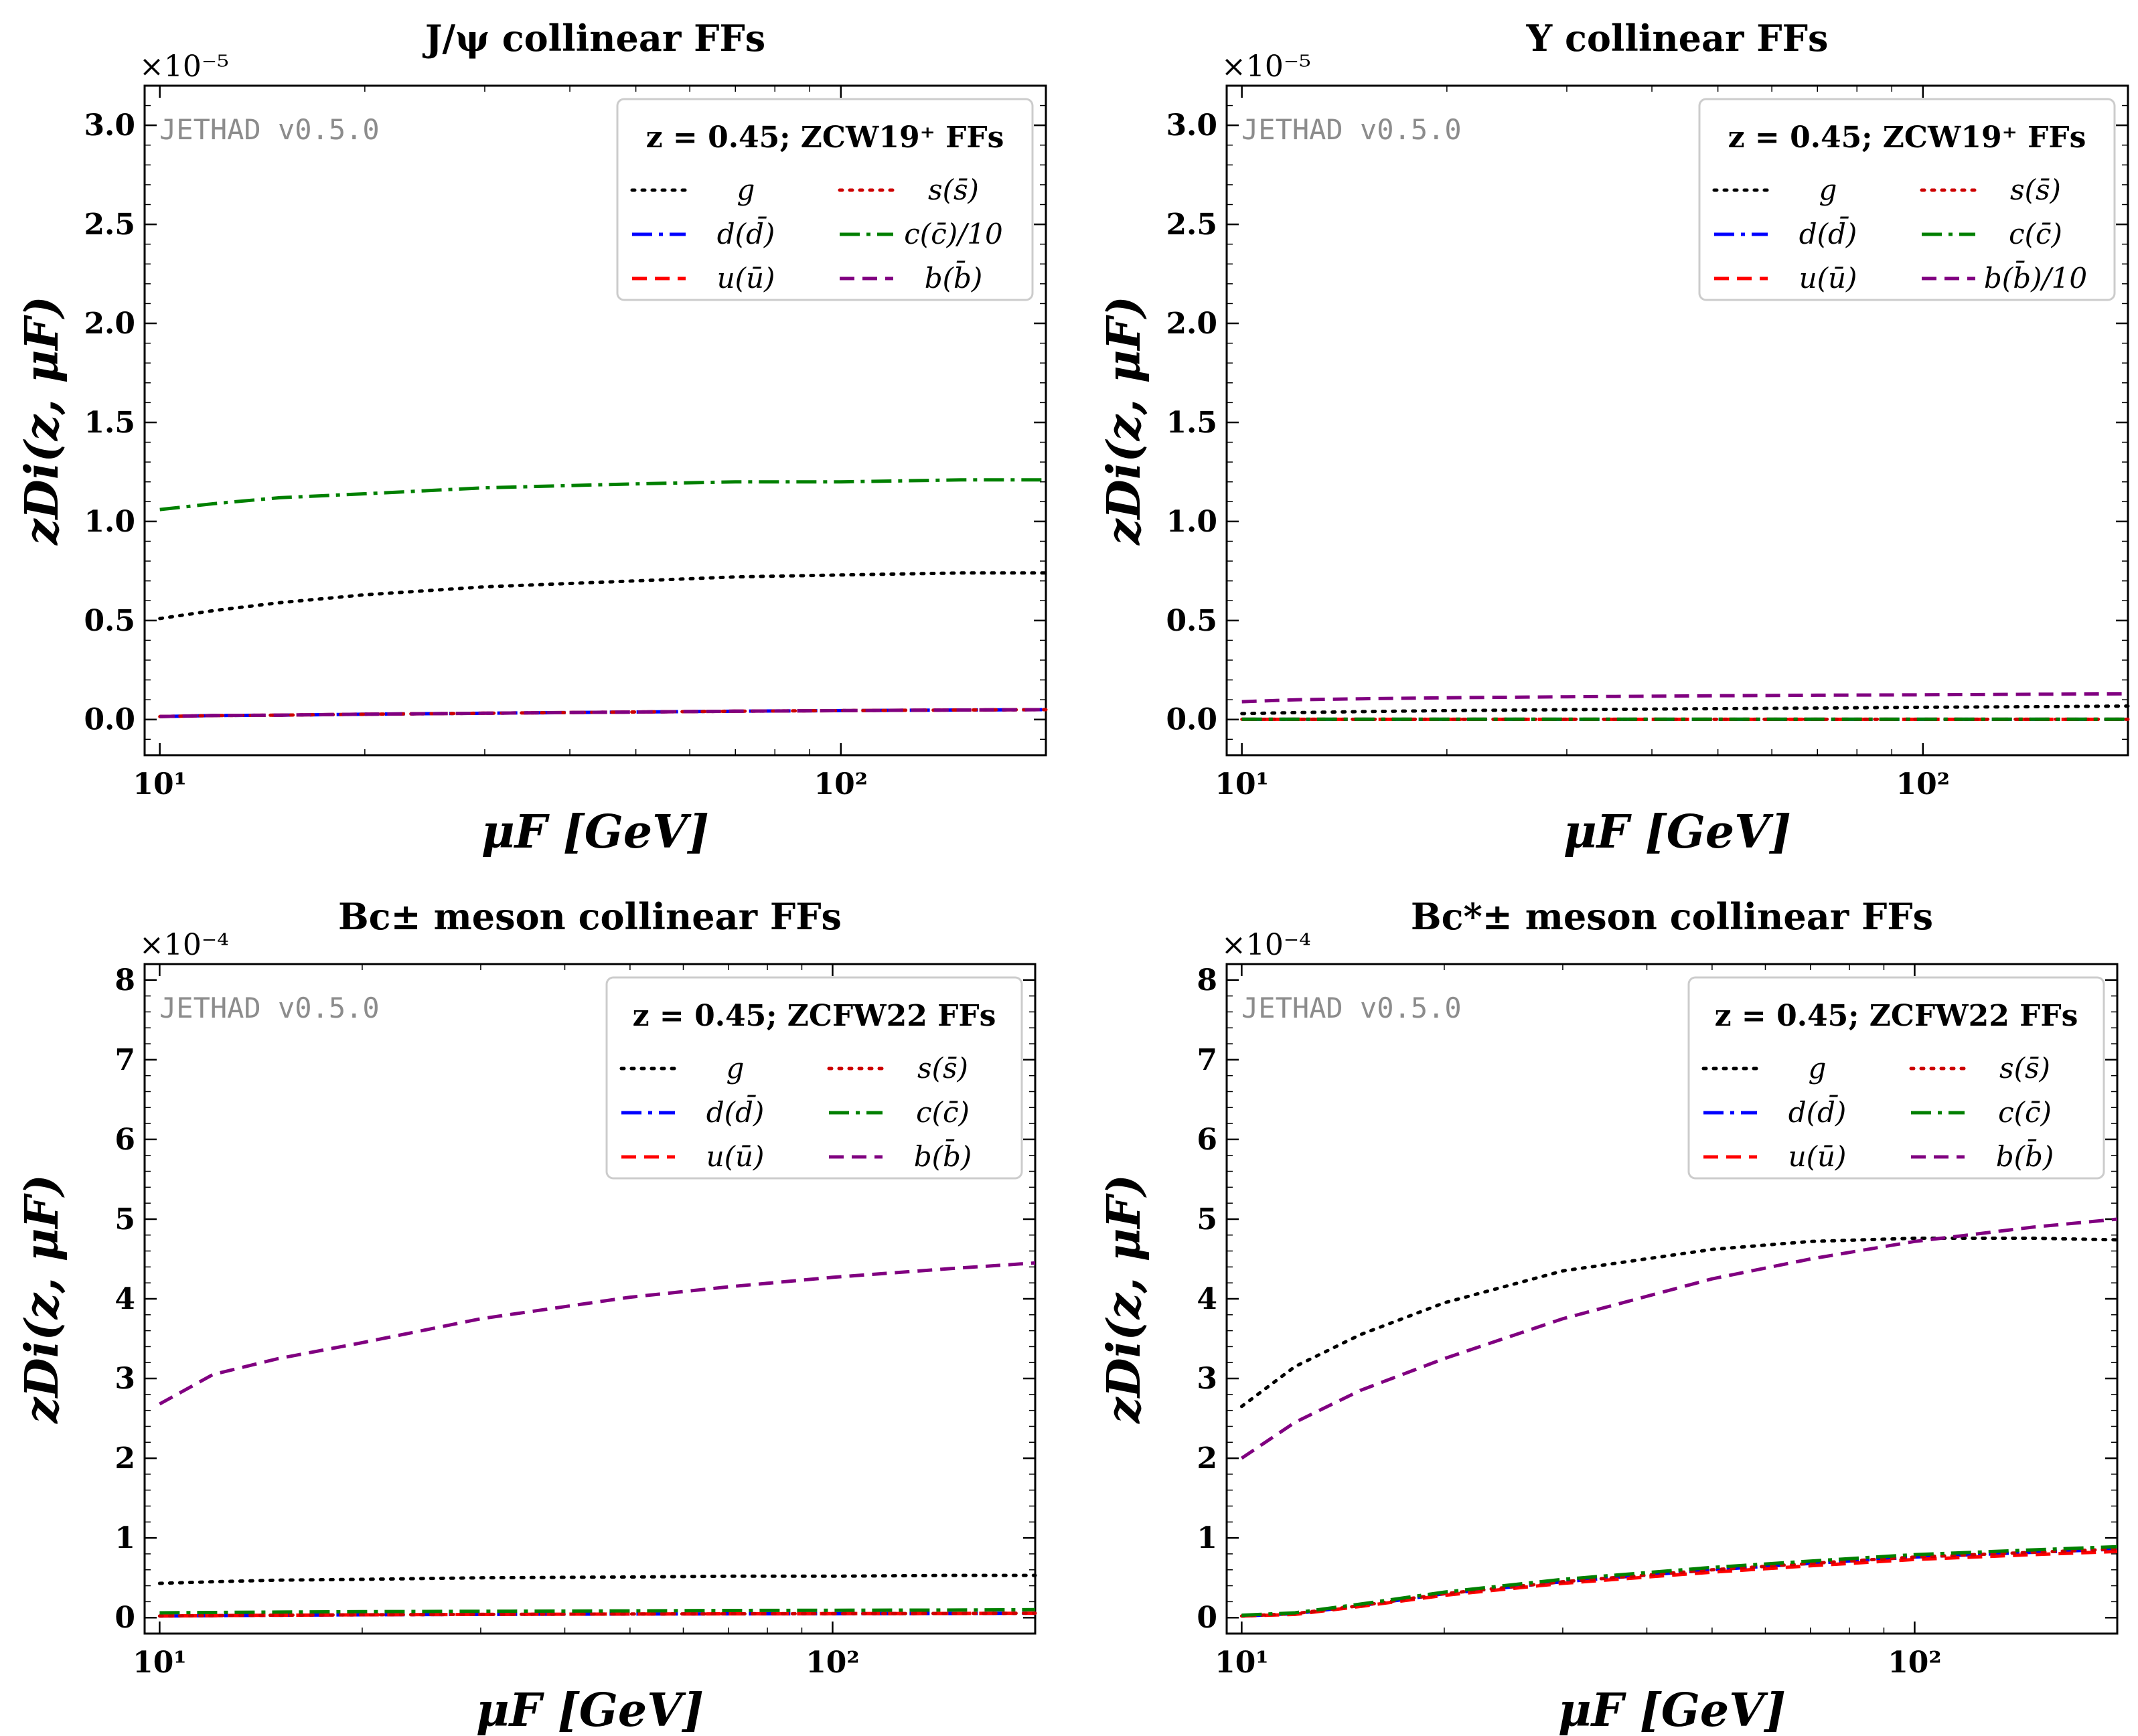 Image resolution: width=2138 pixels, height=1736 pixels. Describe the element at coordinates (1207, 1458) in the screenshot. I see `y-tick-label: 2` at that location.